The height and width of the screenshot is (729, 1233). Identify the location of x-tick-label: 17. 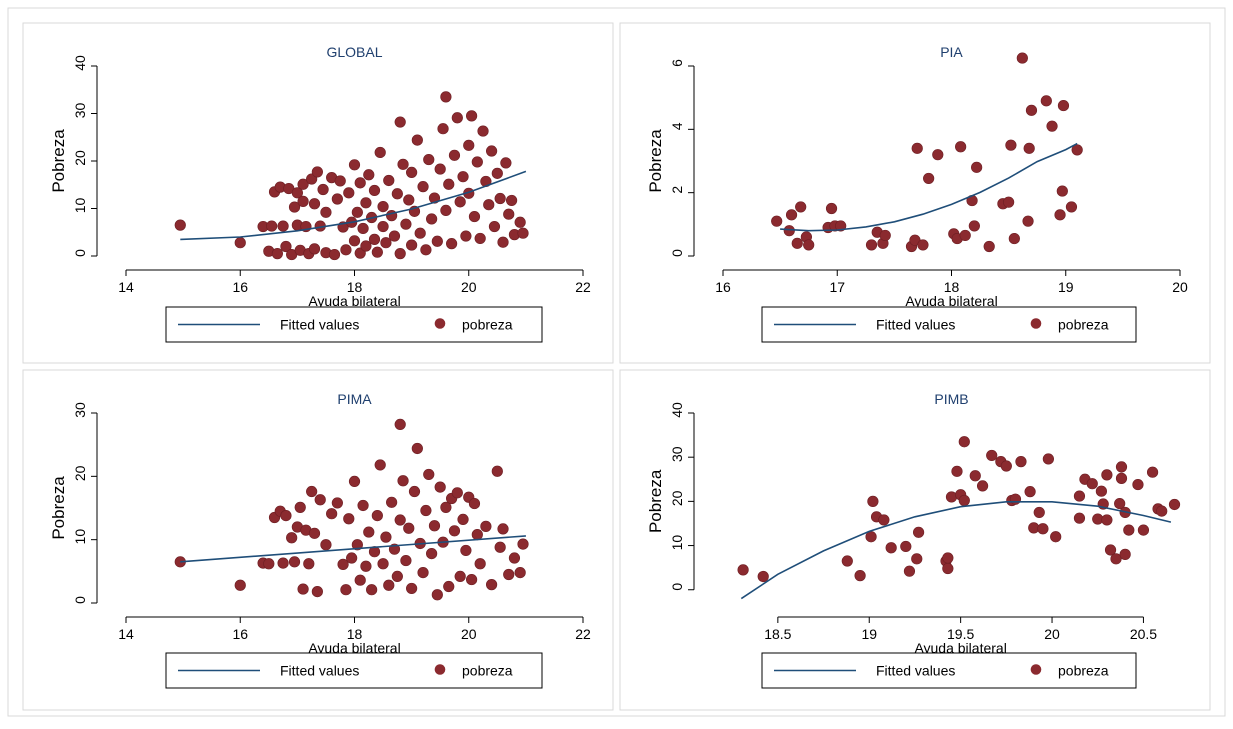
(837, 287).